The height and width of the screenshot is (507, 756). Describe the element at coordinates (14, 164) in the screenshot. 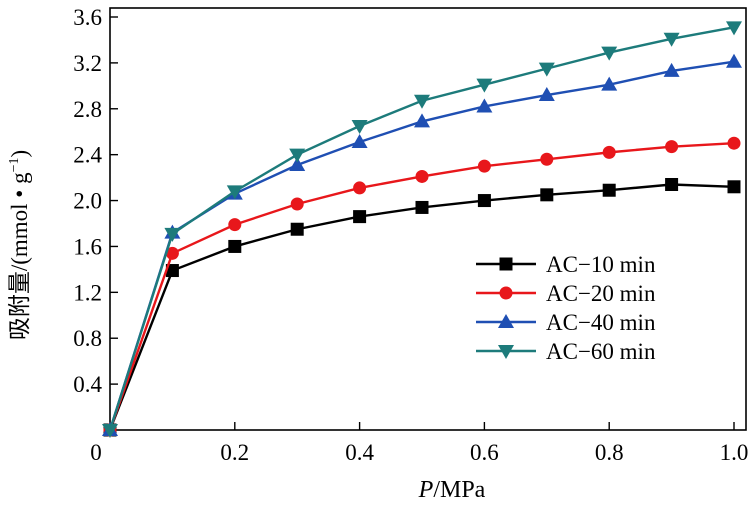

I see `y-axis-label-superscript: −1` at that location.